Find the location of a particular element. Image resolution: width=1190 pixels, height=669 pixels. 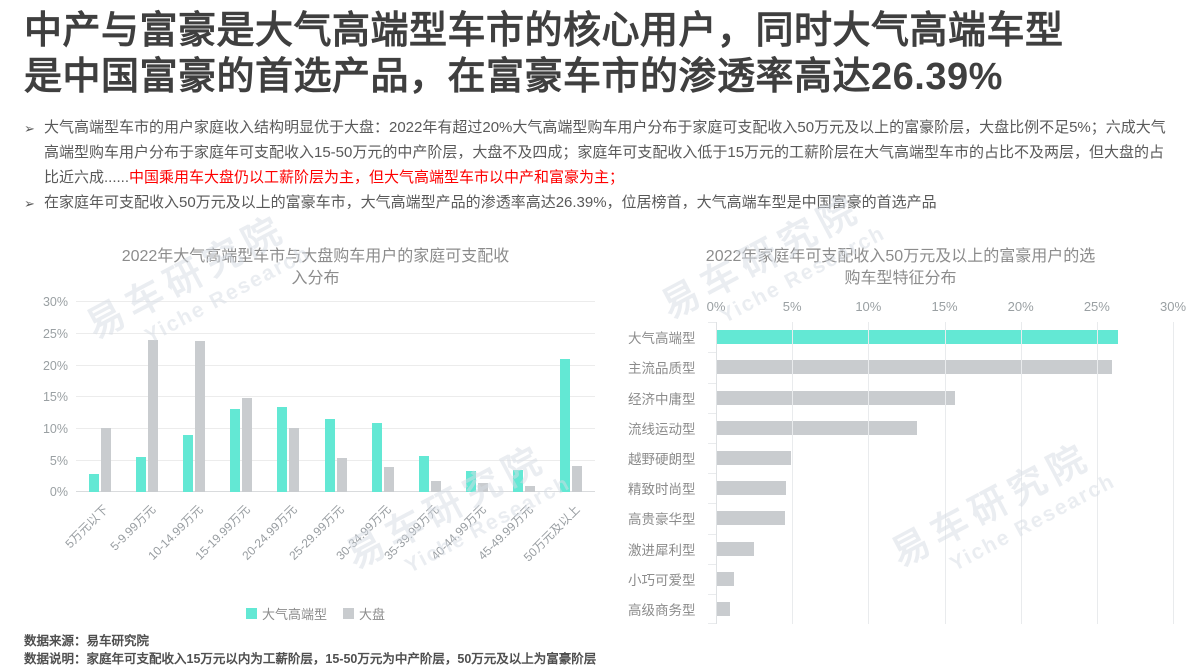

right-chart-x-axis: 0% 5% 10% 15% 20% 25% 30% is located at coordinates (946, 310).